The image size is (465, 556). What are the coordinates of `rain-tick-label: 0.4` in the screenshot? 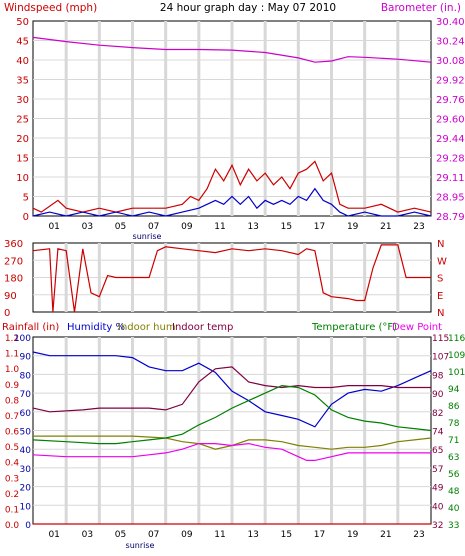 It's located at (12, 464).